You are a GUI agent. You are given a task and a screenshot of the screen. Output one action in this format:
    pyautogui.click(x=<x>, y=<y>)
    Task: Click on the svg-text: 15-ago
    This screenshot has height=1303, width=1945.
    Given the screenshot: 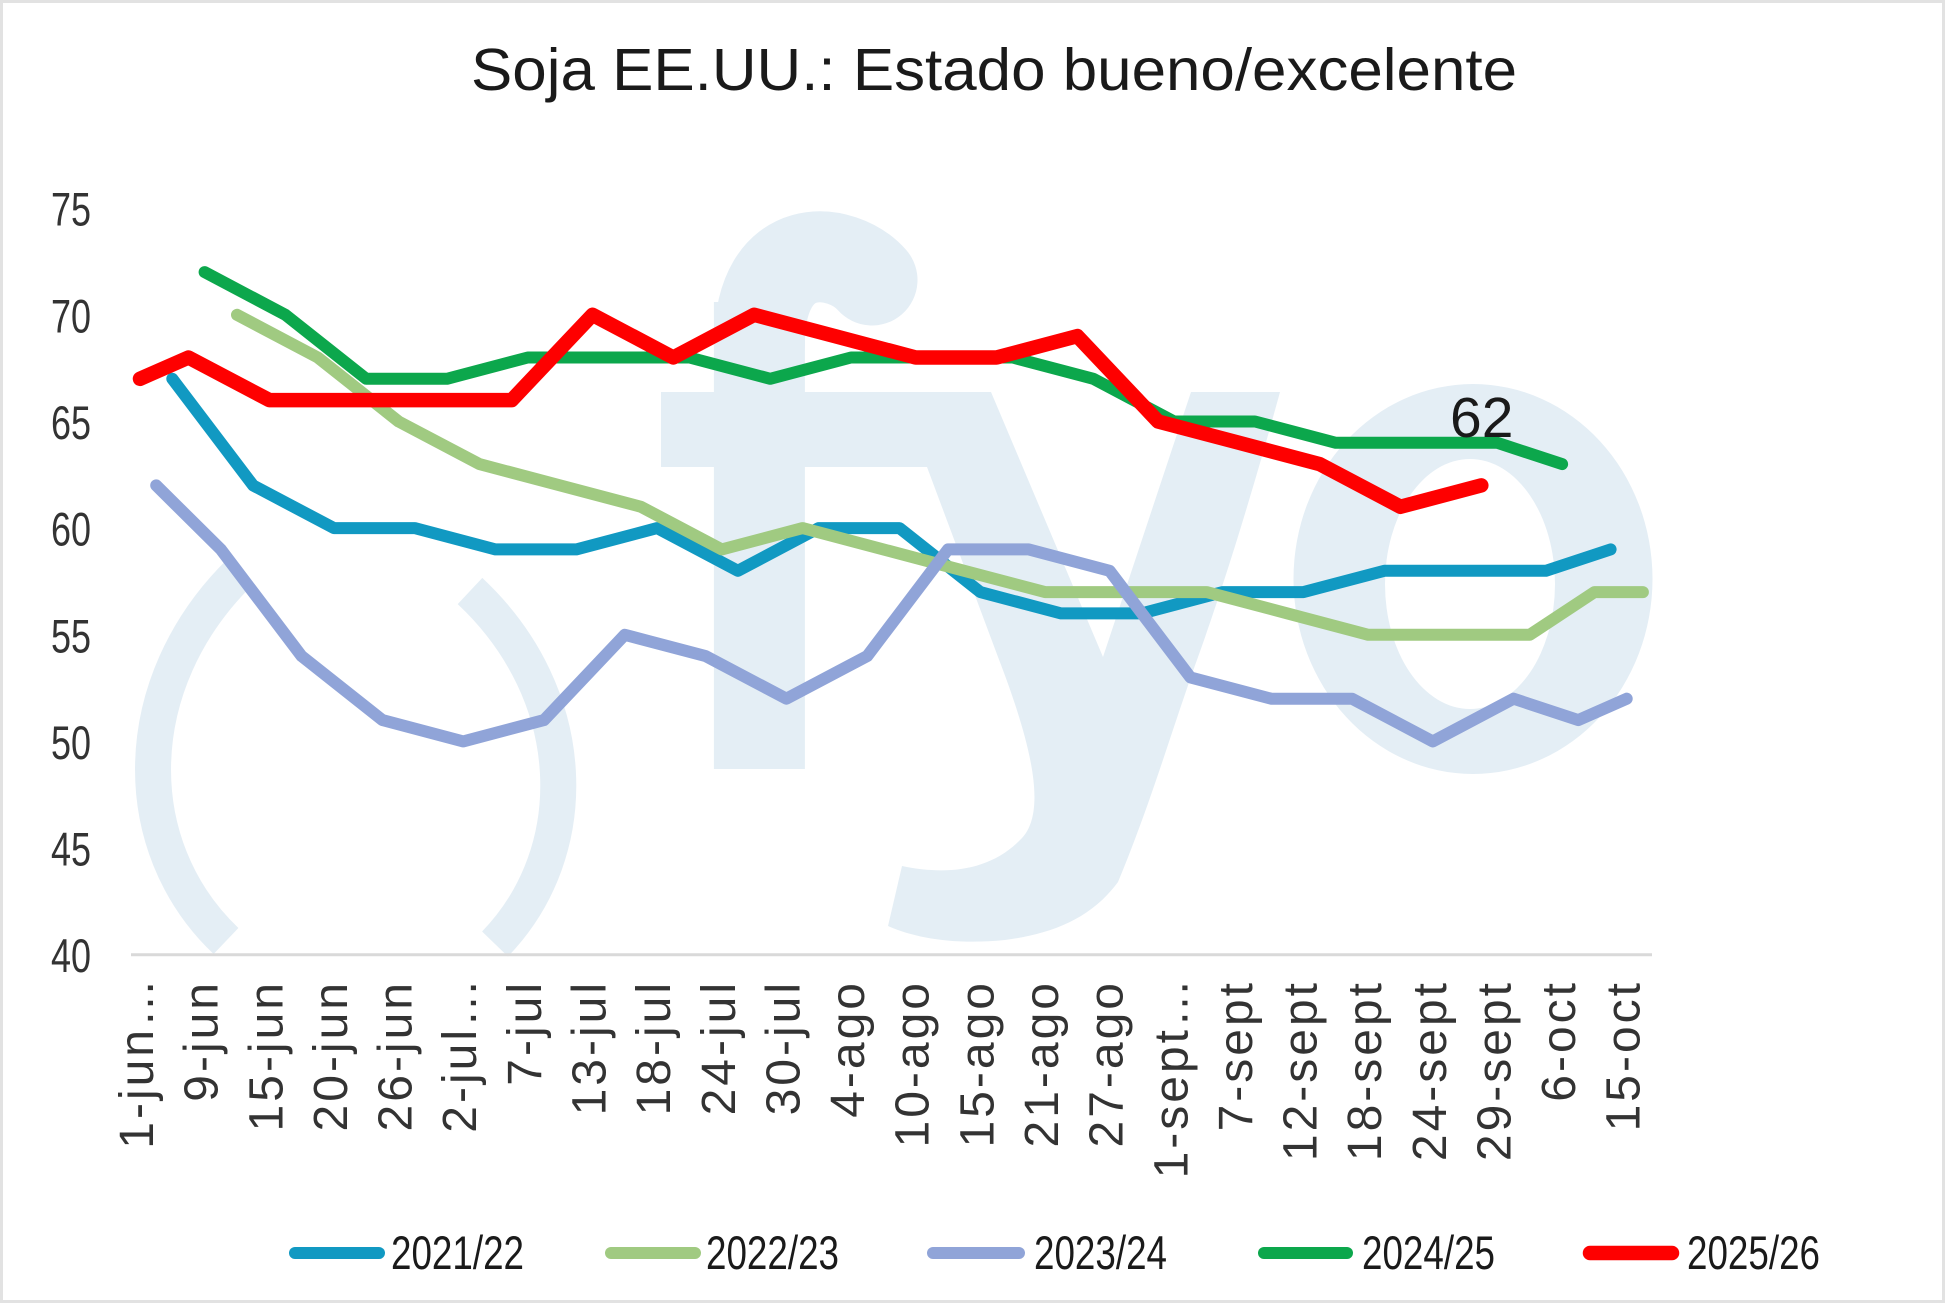 What is the action you would take?
    pyautogui.click(x=977, y=1063)
    